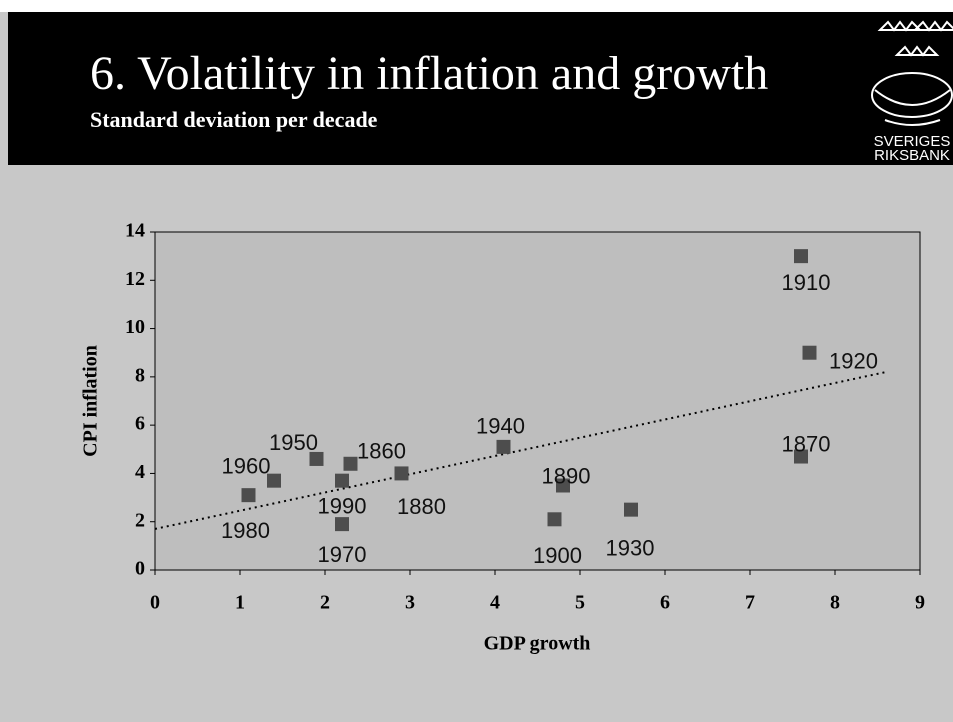  I want to click on x-tick-label: 1, so click(240, 603).